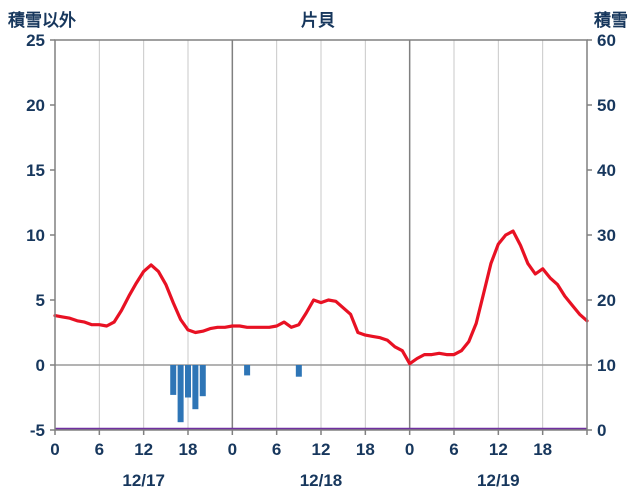 The image size is (636, 501). What do you see at coordinates (42, 20) in the screenshot?
I see `left-axis-title: 積雪以外` at bounding box center [42, 20].